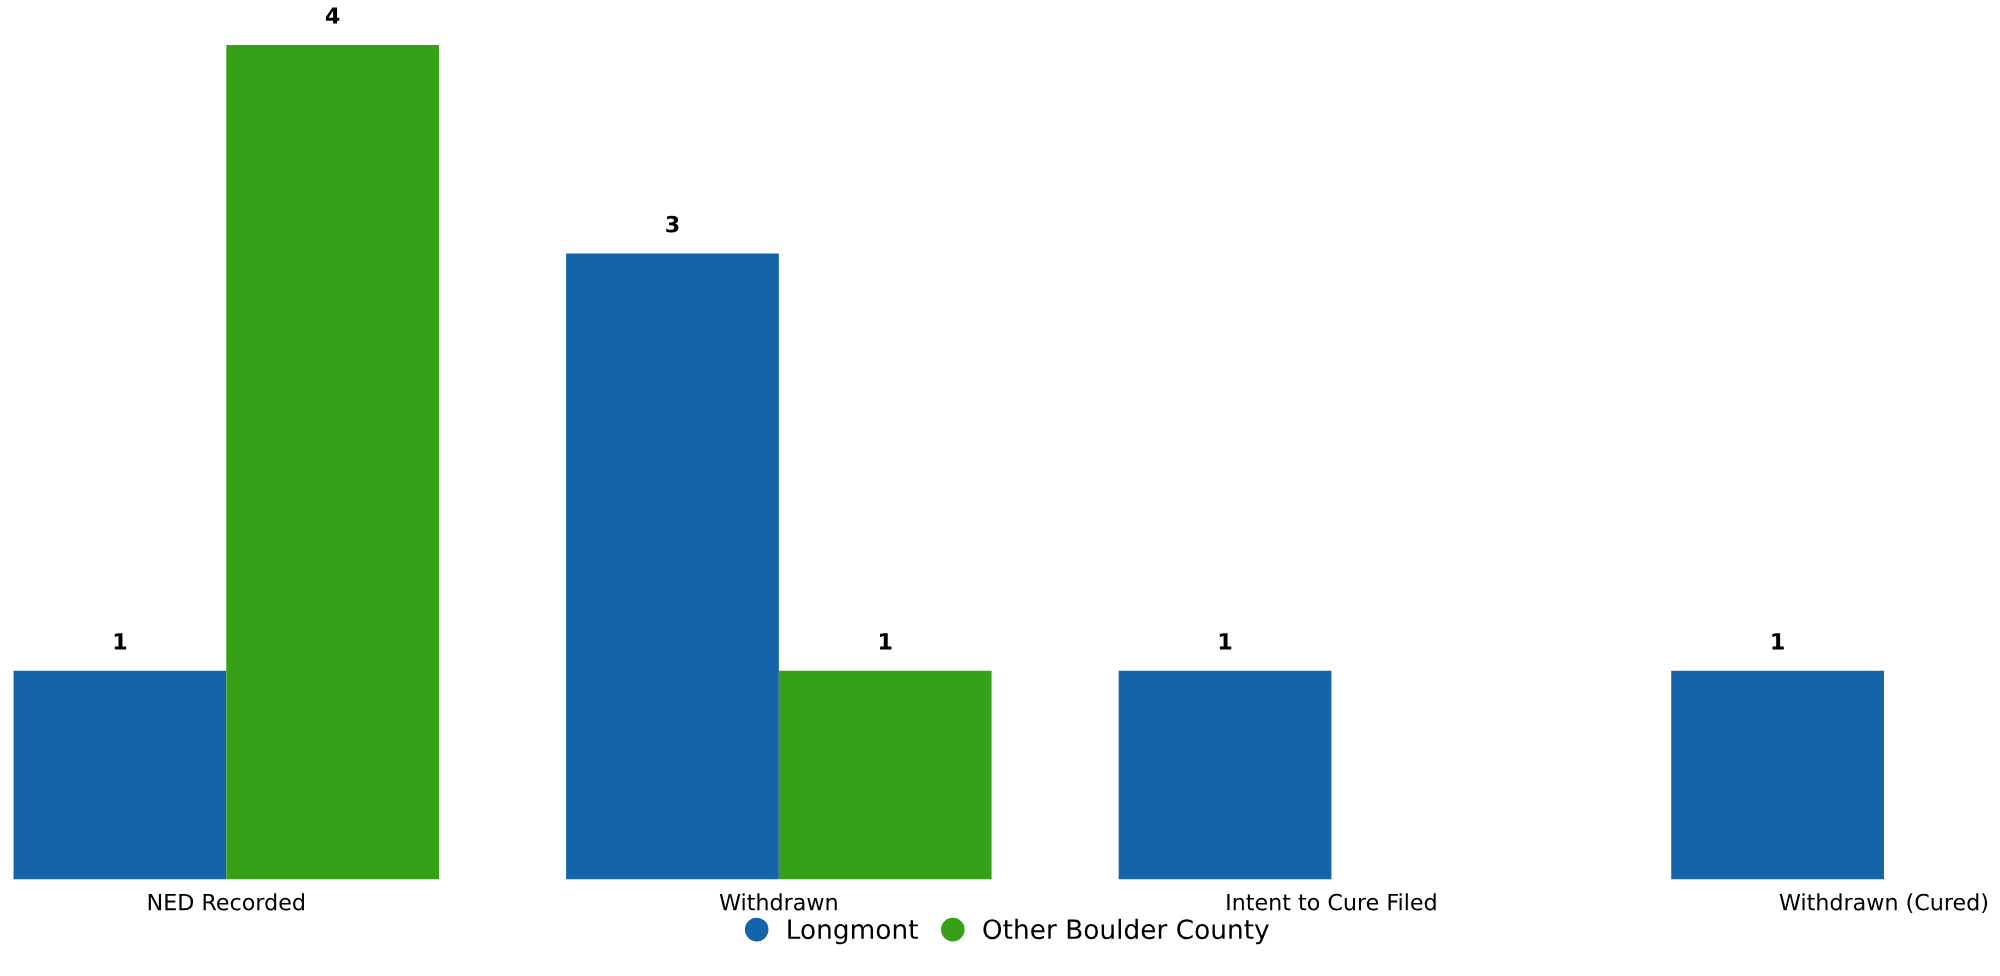 The width and height of the screenshot is (2000, 976). Describe the element at coordinates (226, 902) in the screenshot. I see `x-tick-label: NED Recorded` at that location.